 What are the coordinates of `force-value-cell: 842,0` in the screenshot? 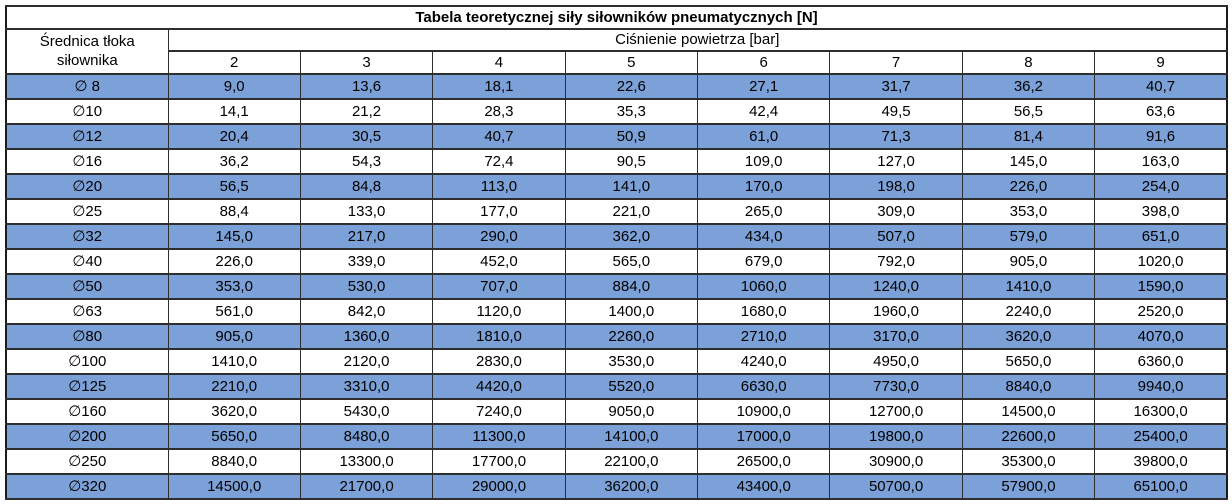 It's located at (366, 311).